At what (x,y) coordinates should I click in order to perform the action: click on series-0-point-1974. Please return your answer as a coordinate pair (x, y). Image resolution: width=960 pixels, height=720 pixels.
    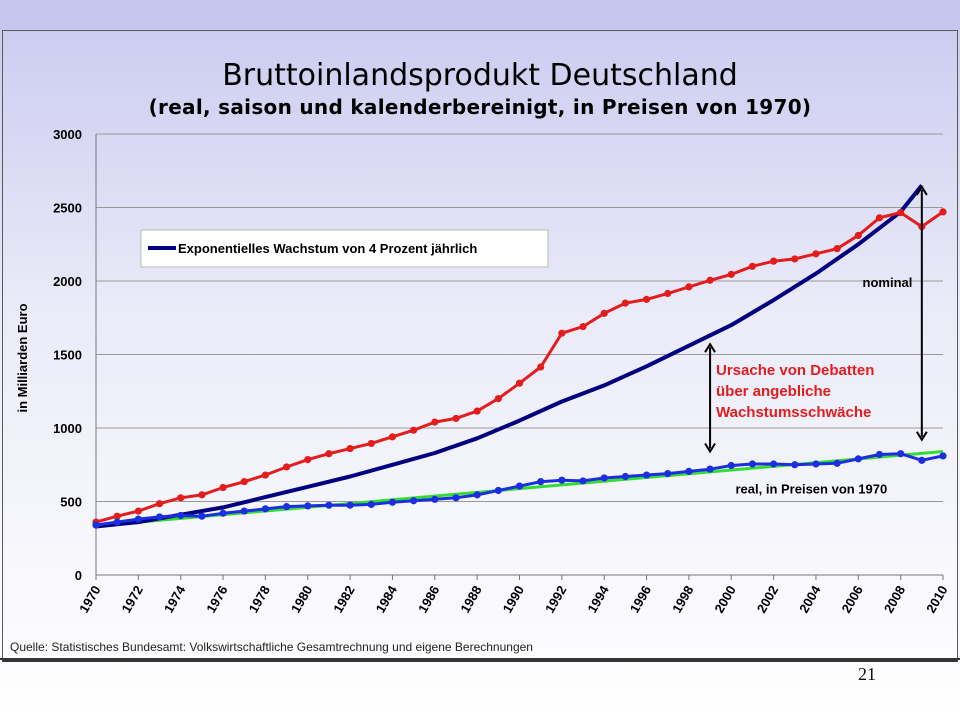
    Looking at the image, I should click on (181, 498).